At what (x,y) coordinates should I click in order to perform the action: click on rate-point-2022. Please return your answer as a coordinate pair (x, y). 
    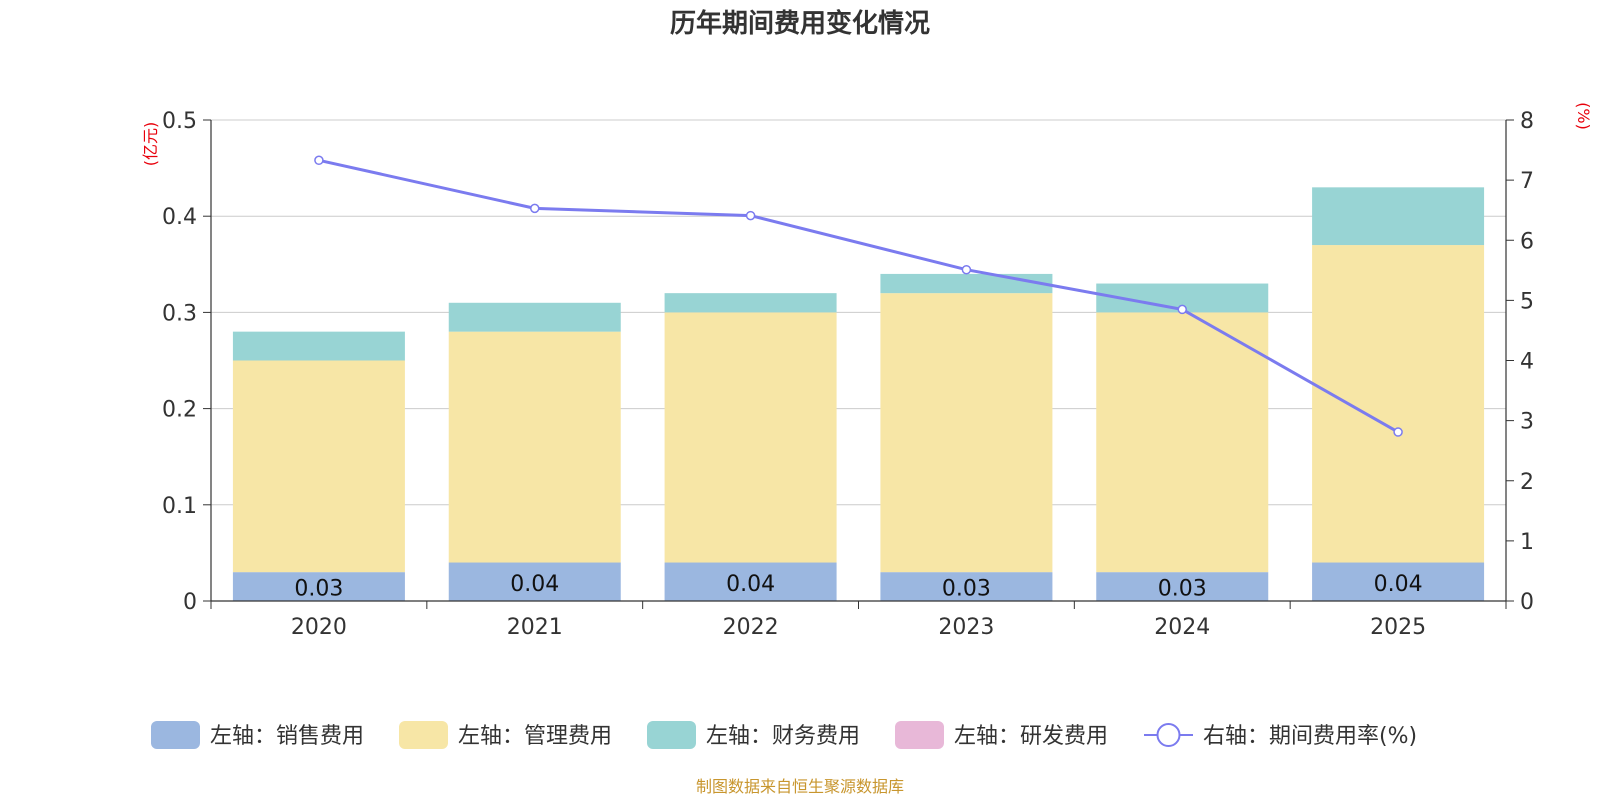
    Looking at the image, I should click on (750, 215).